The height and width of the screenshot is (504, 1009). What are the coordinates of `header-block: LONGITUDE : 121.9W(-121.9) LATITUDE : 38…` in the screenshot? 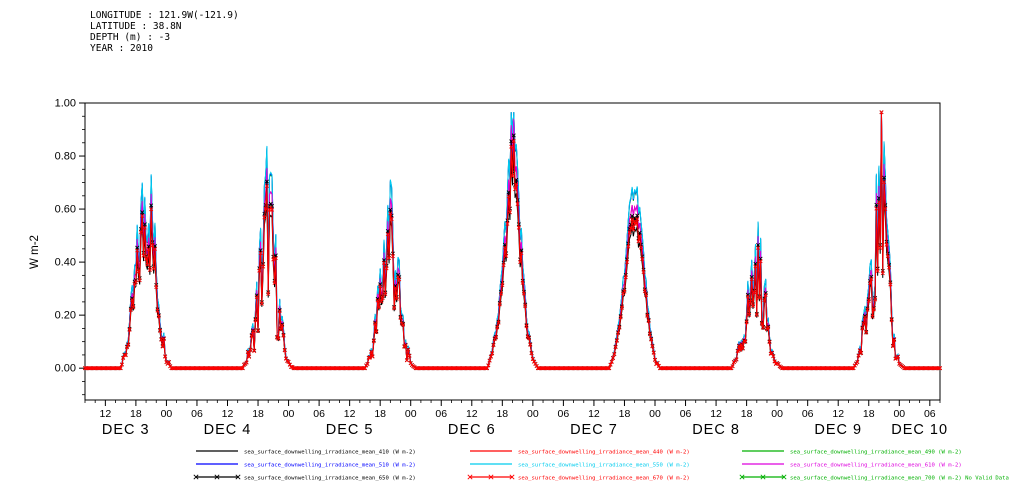 It's located at (164, 32).